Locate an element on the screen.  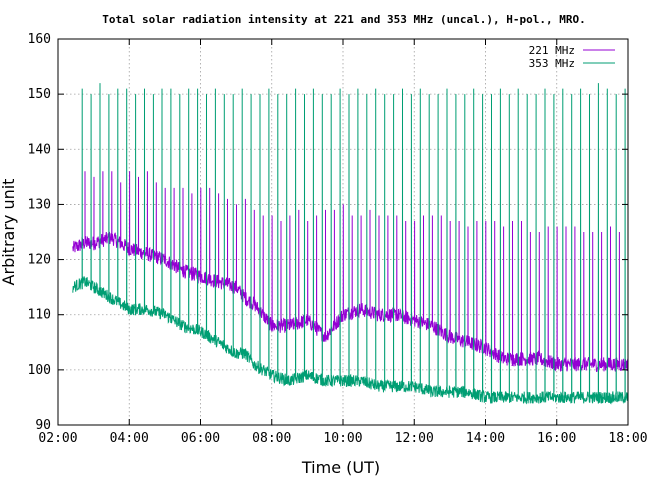
y-tick-label: 150 is located at coordinates (39, 94).